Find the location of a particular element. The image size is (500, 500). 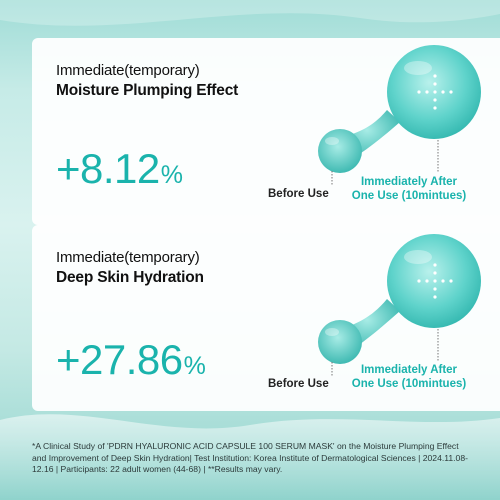

result-value: +8.12 % is located at coordinates (119, 169).